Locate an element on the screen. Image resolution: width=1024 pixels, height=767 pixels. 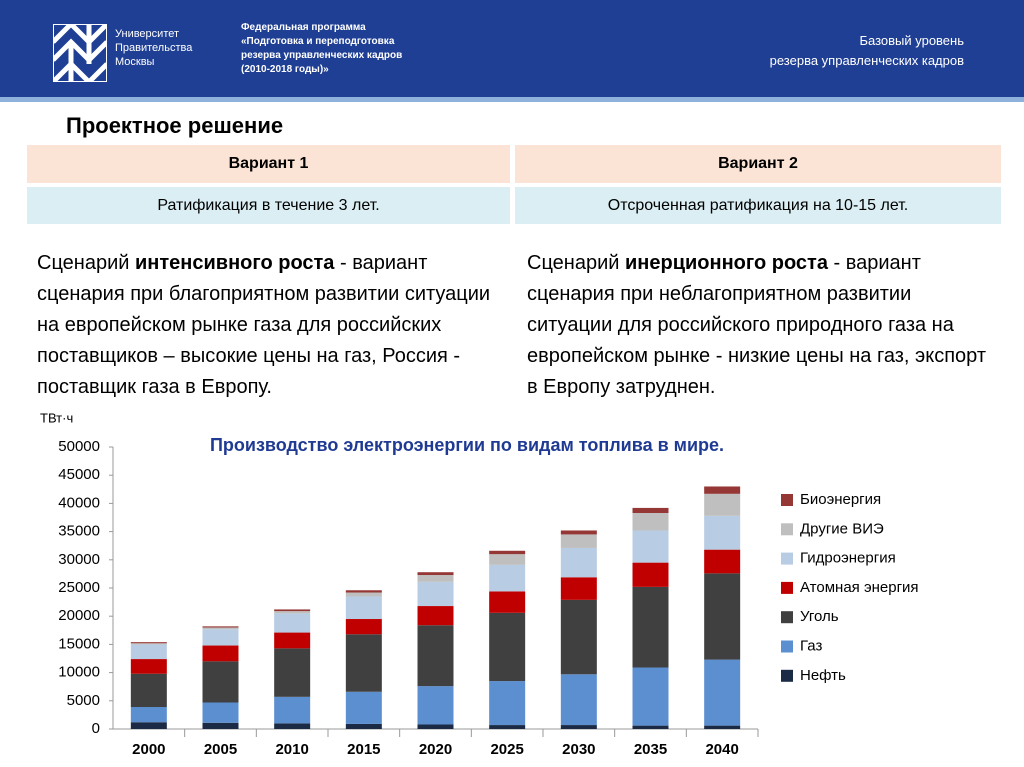
logo is located at coordinates (80, 53).